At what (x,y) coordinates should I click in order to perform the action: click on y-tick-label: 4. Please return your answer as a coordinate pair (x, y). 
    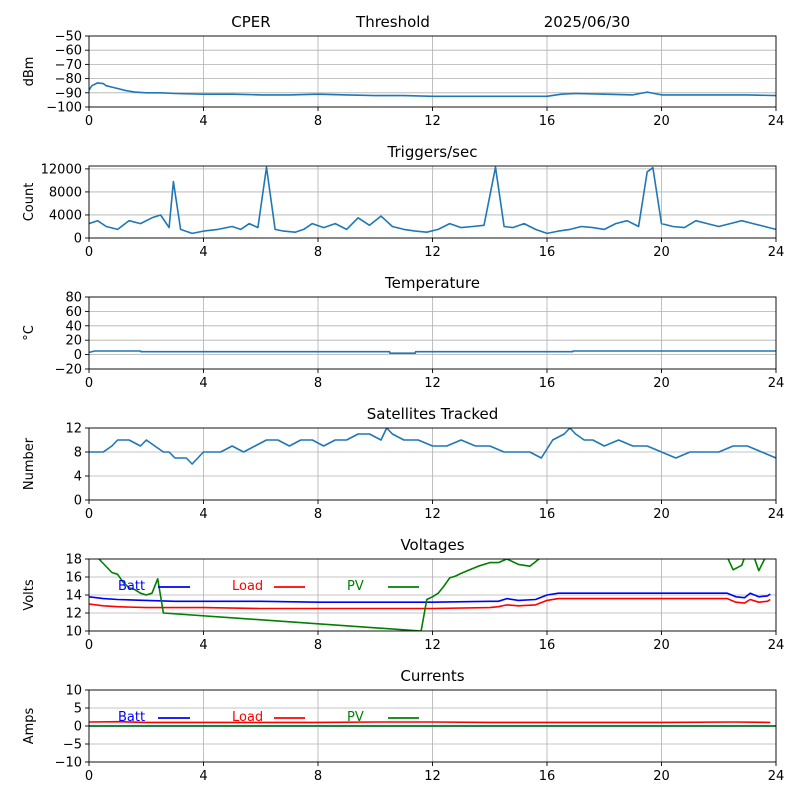
    Looking at the image, I should click on (78, 477).